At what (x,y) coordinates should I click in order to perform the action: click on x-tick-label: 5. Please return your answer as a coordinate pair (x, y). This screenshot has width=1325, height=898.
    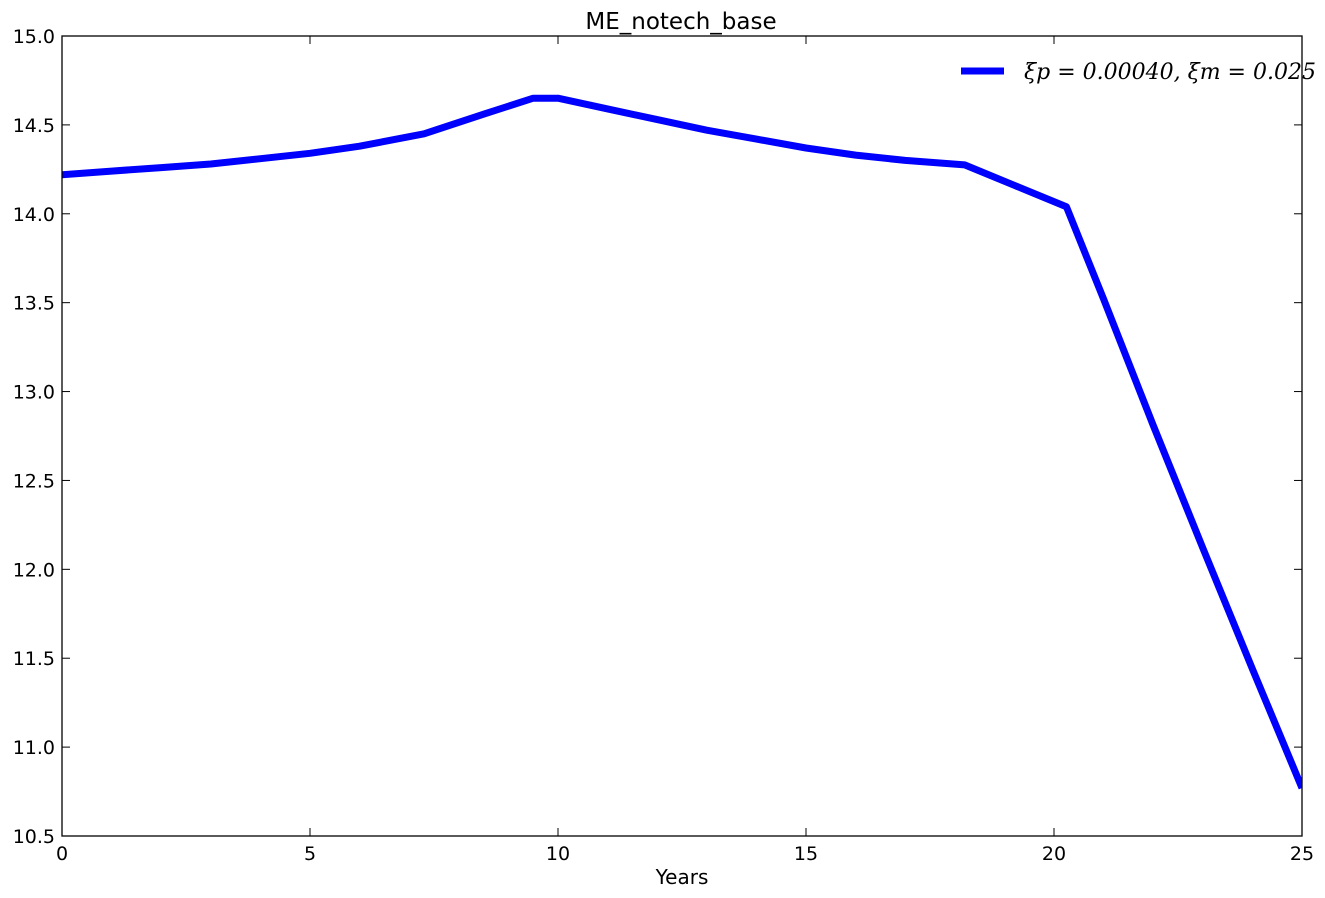
    Looking at the image, I should click on (310, 854).